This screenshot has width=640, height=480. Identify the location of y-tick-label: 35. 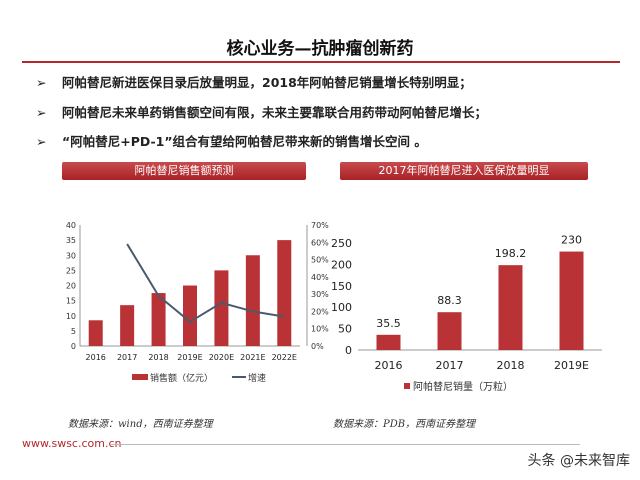
(71, 240).